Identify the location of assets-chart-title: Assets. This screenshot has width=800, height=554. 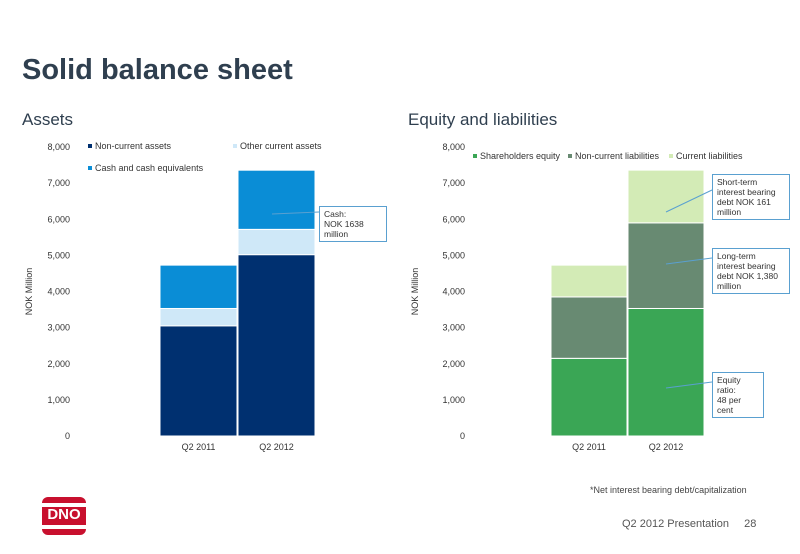
(48, 119).